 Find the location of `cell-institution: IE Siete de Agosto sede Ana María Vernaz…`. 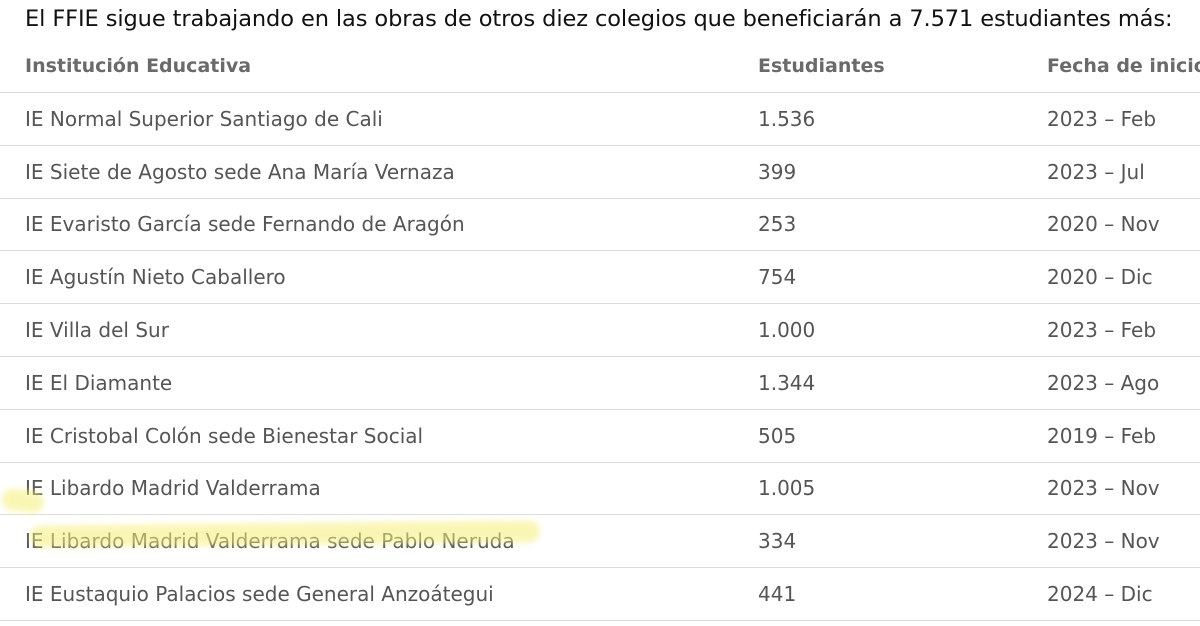

cell-institution: IE Siete de Agosto sede Ana María Vernaz… is located at coordinates (240, 171).